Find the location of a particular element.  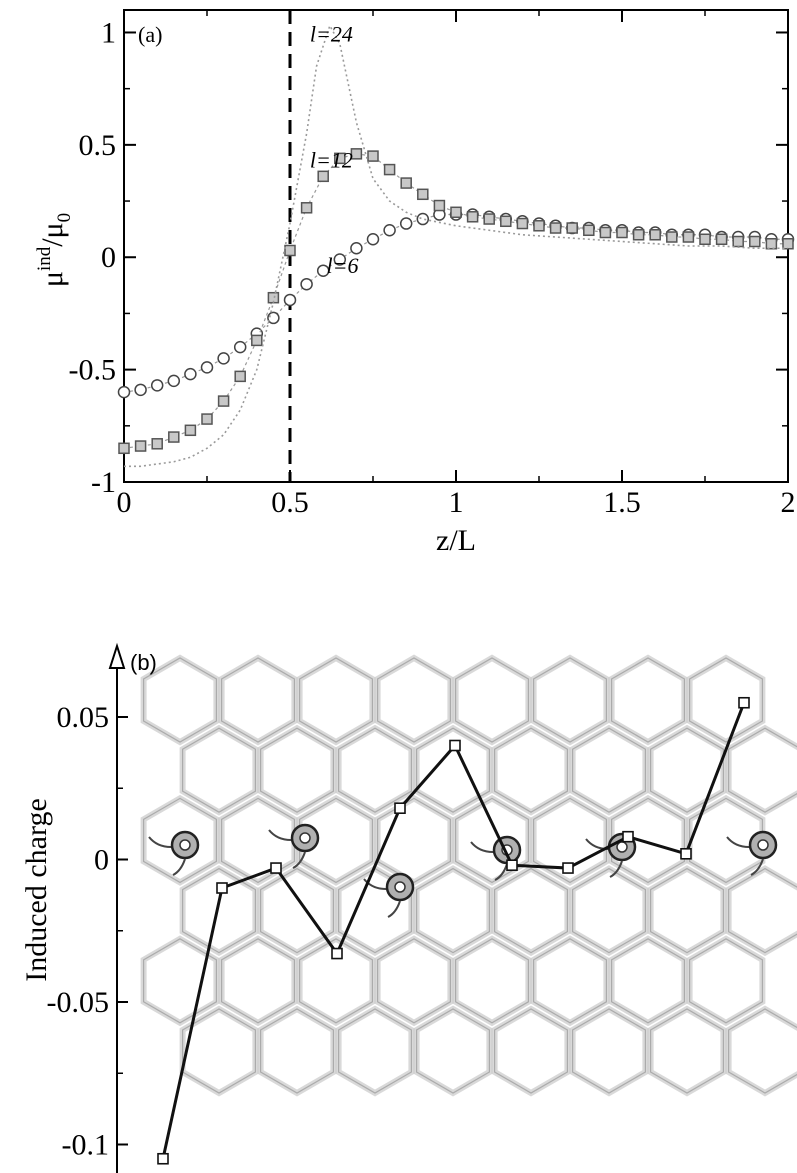

axis-b-ticks: 0.05 0 -0.05 -0.1 is located at coordinates (87, 931).